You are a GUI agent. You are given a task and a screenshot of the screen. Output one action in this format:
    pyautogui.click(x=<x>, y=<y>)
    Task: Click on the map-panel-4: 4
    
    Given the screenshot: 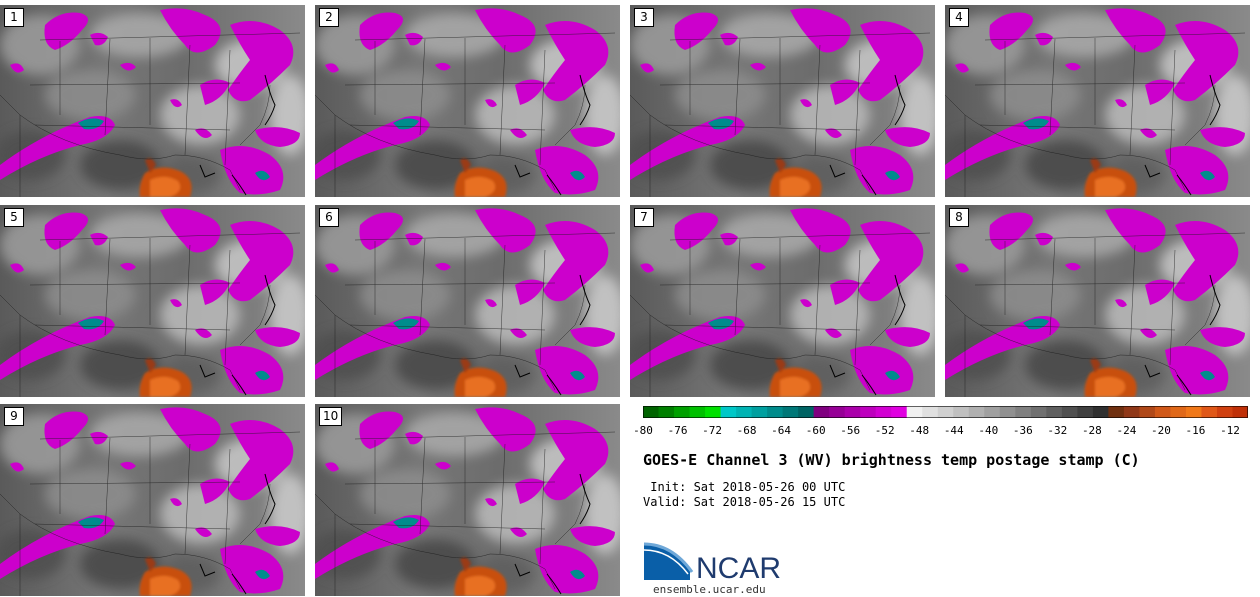 What is the action you would take?
    pyautogui.click(x=1097, y=101)
    